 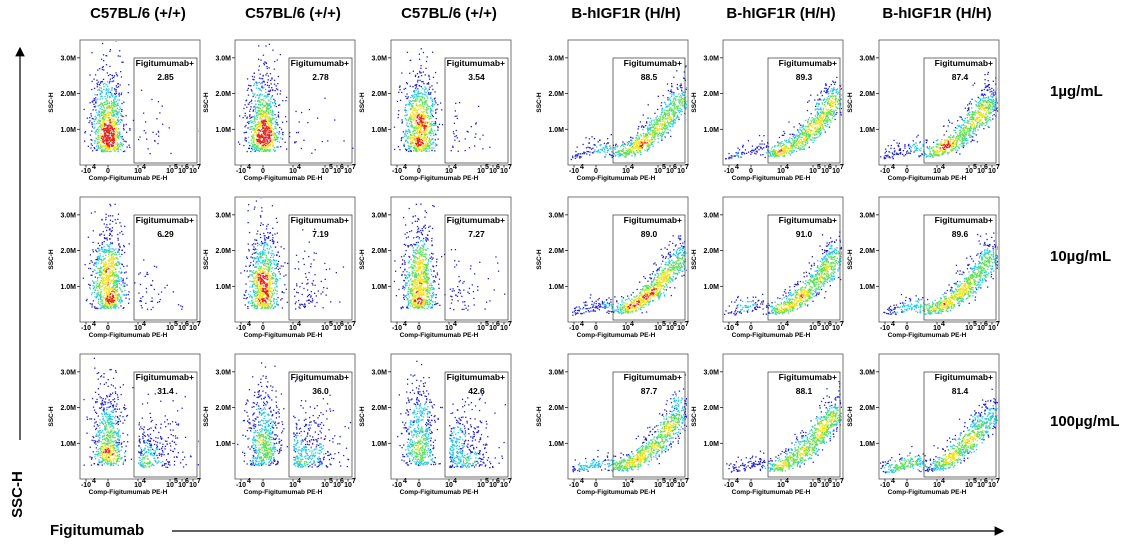 What do you see at coordinates (626, 171) in the screenshot?
I see `x-tick-label: 10` at bounding box center [626, 171].